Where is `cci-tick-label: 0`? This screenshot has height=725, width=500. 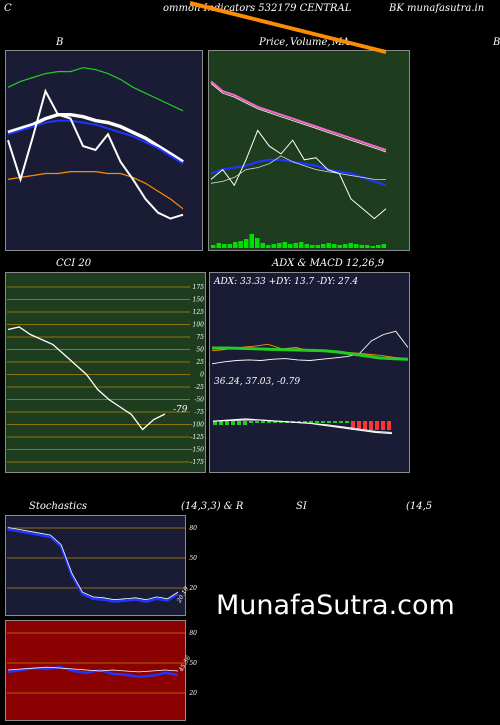 cci-tick-label: 0 is located at coordinates (202, 375).